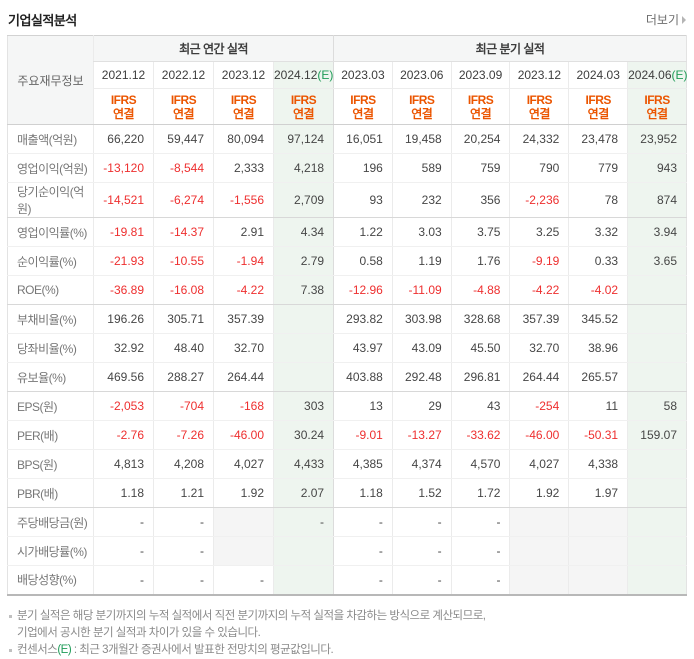 This screenshot has width=694, height=659. What do you see at coordinates (363, 319) in the screenshot?
I see `table-cell: 293.82` at bounding box center [363, 319].